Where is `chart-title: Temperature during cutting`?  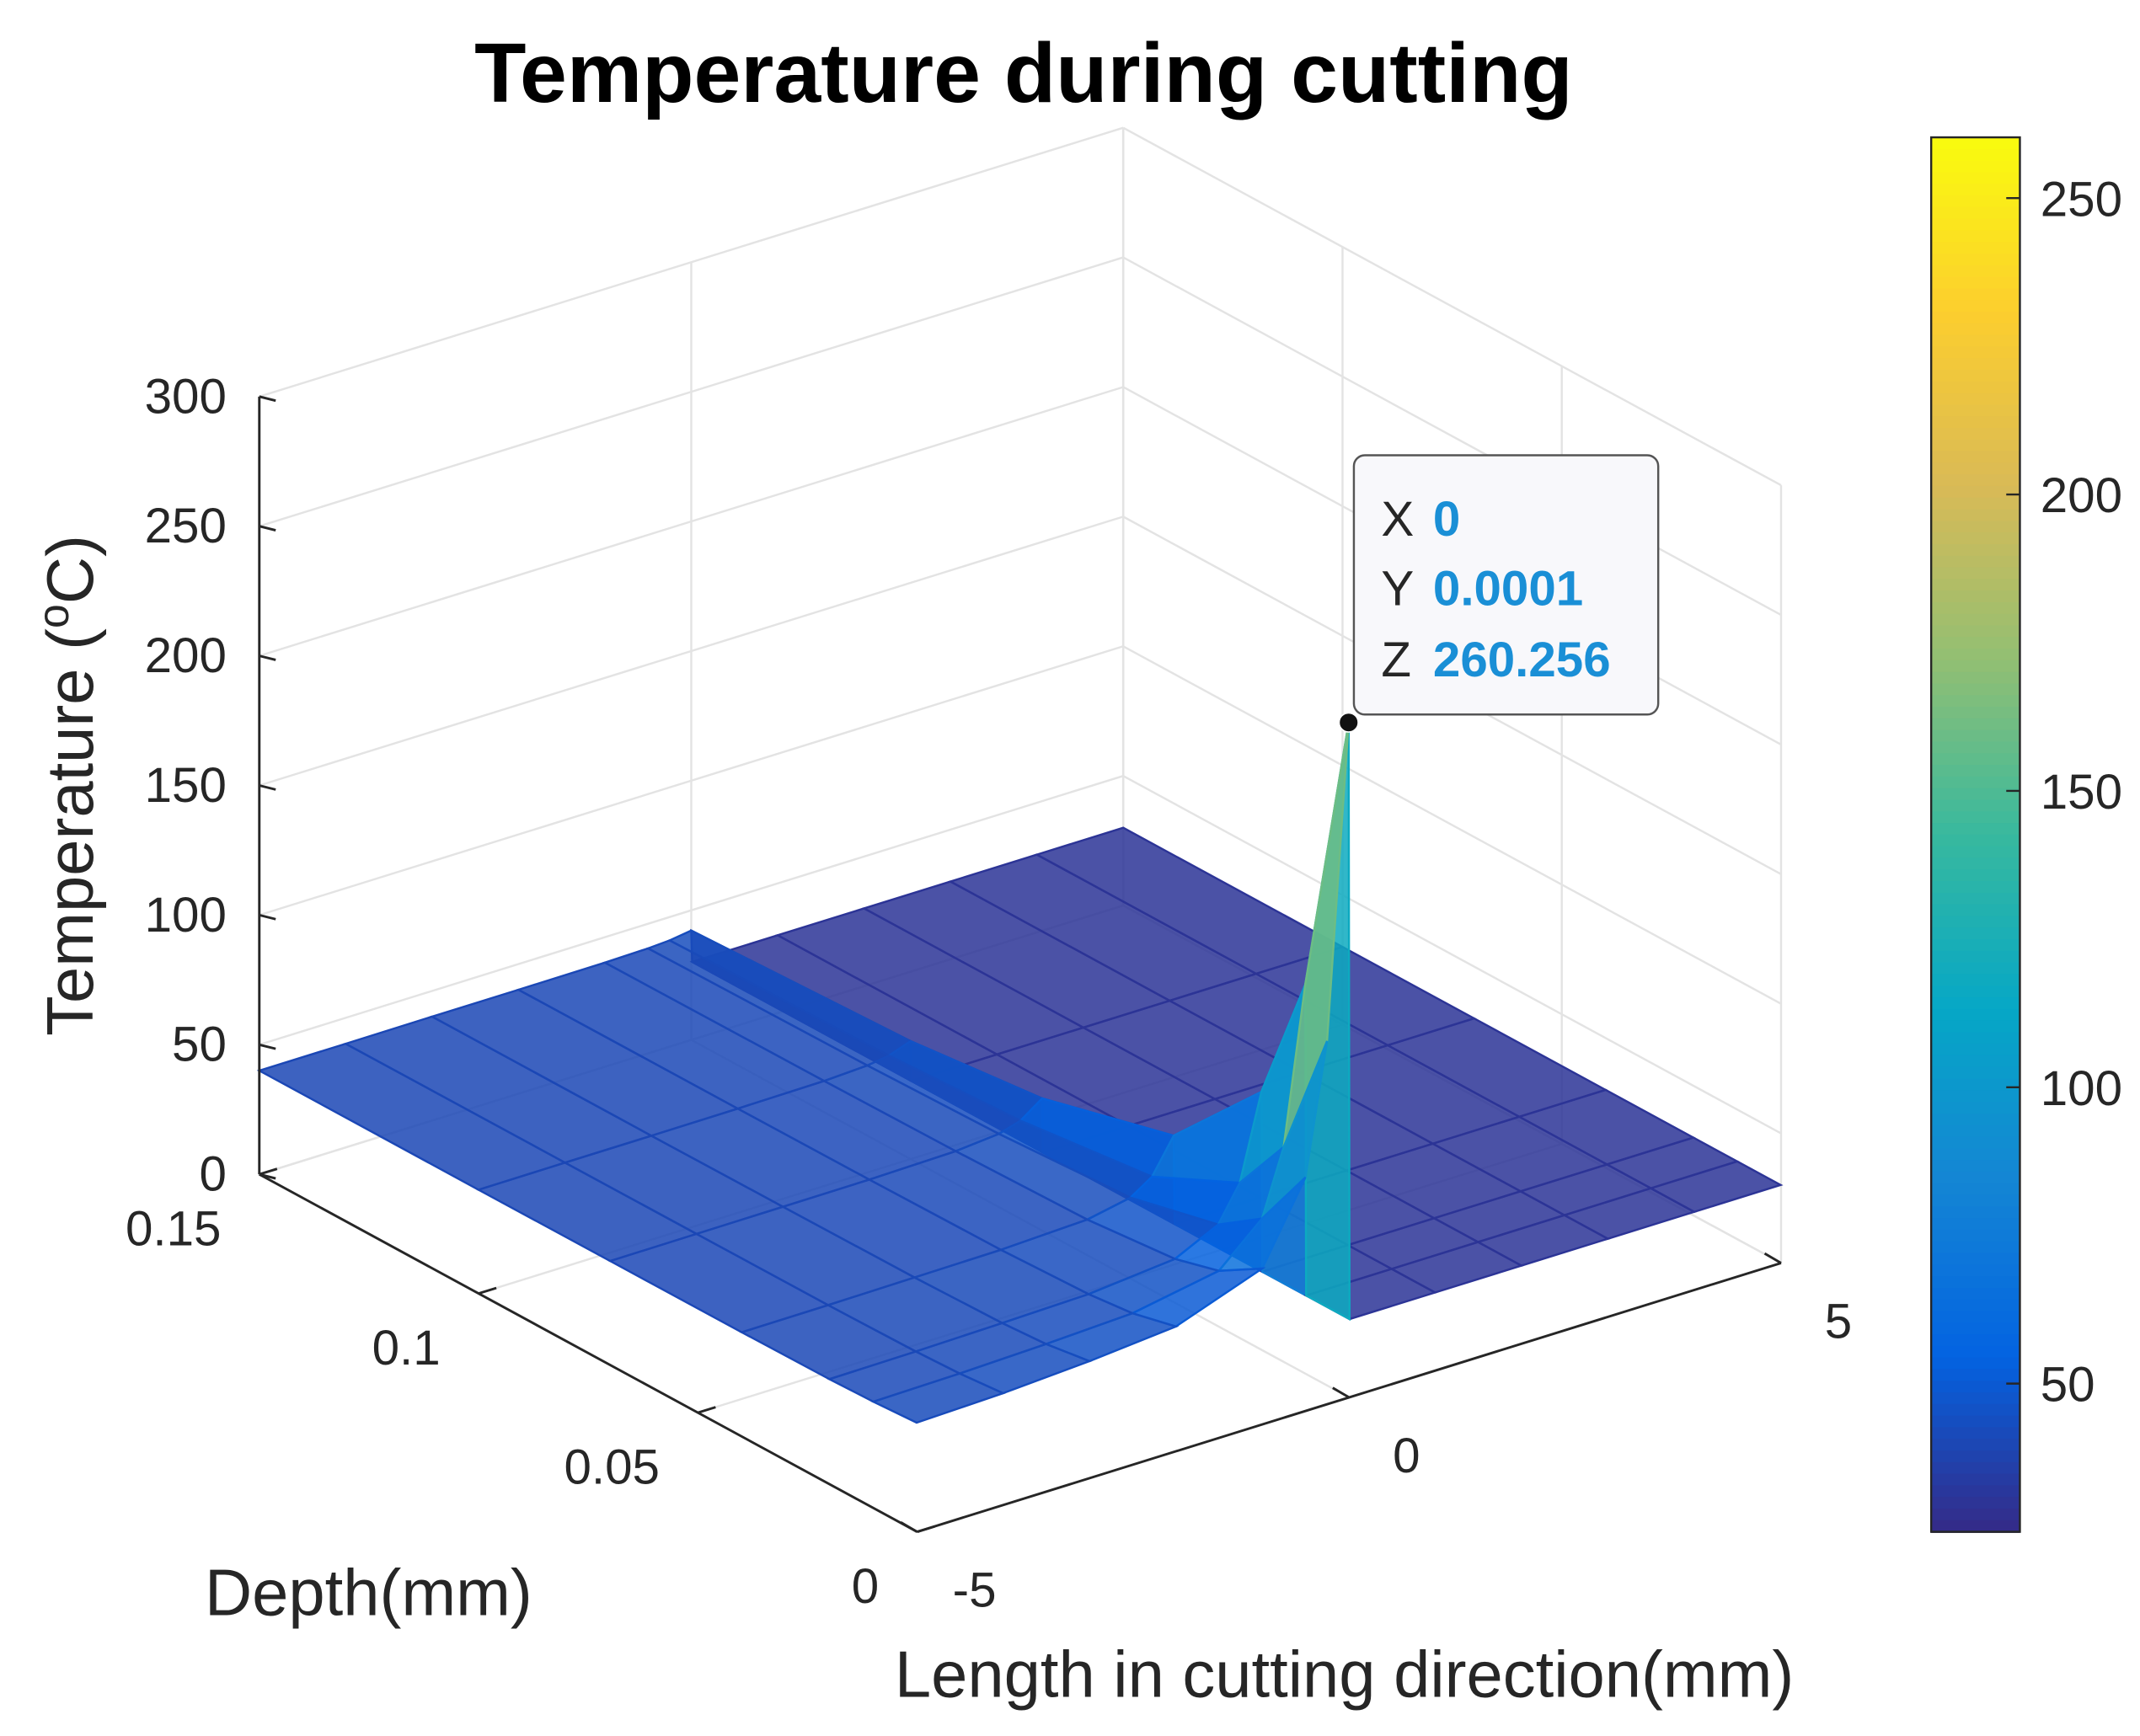 chart-title: Temperature during cutting is located at coordinates (1023, 73).